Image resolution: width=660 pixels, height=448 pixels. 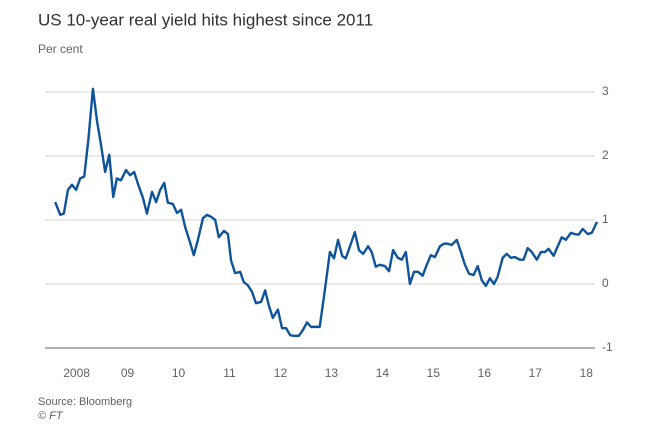 What do you see at coordinates (605, 219) in the screenshot?
I see `y-tick-label: 1` at bounding box center [605, 219].